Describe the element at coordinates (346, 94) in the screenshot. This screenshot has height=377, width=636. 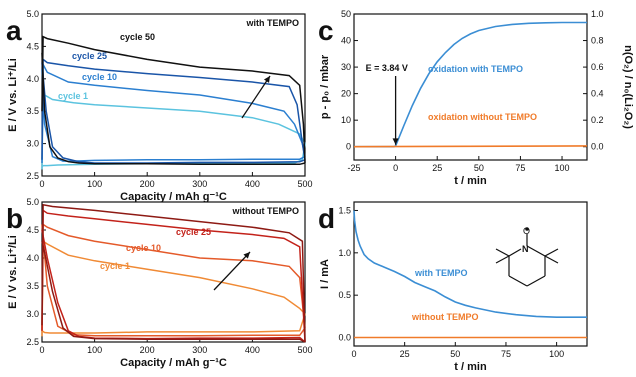
I see `y-tick-label: 20` at that location.